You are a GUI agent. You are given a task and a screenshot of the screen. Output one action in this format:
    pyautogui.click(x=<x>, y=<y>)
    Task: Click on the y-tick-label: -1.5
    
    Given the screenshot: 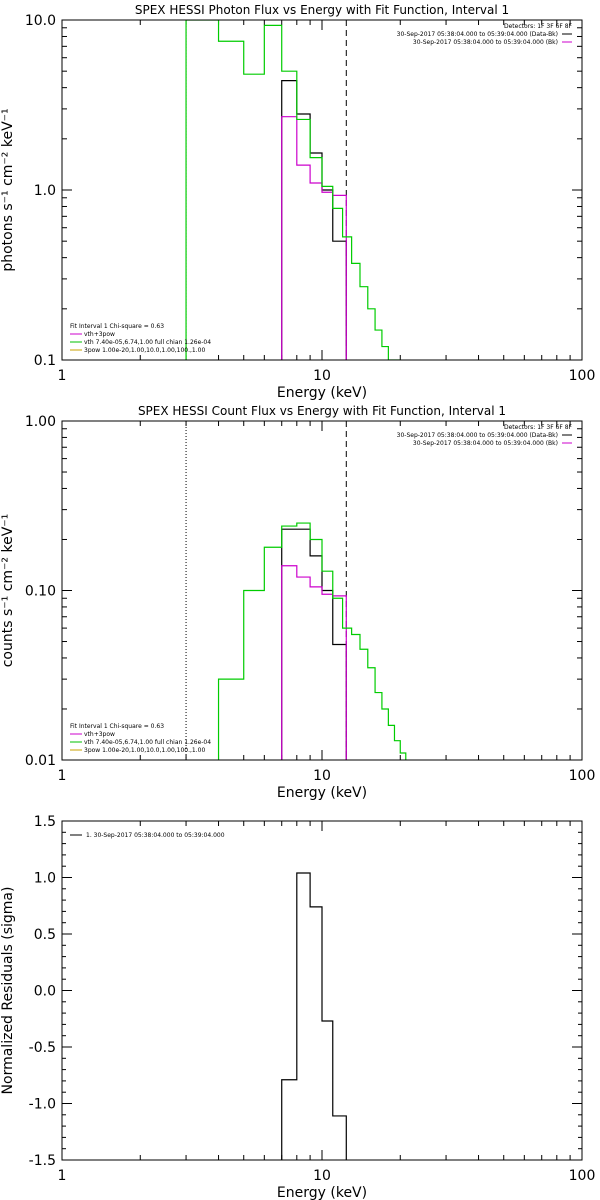 What is the action you would take?
    pyautogui.click(x=42, y=1161)
    